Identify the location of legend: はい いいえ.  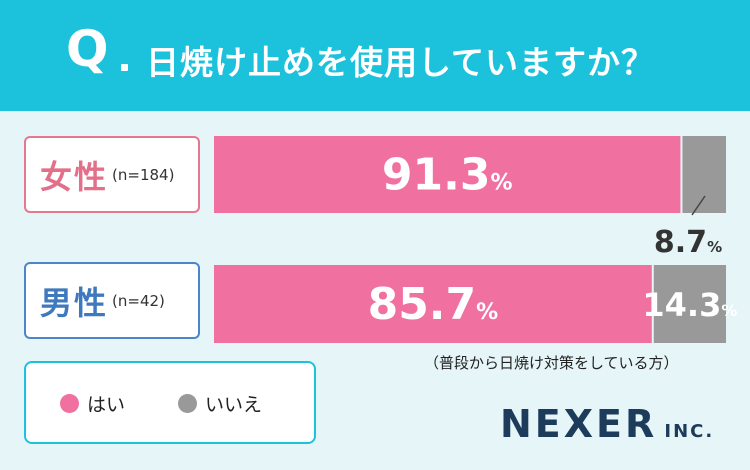
(170, 402).